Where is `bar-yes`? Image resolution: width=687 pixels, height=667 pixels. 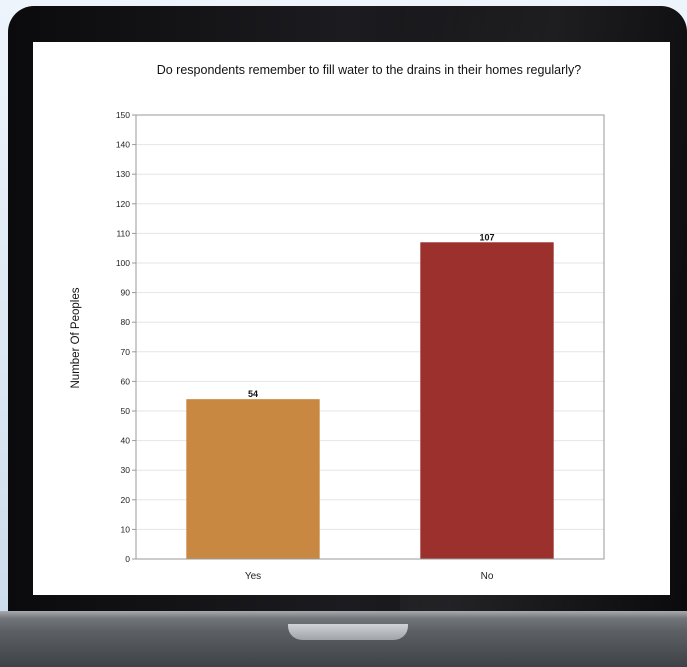 bar-yes is located at coordinates (253, 479).